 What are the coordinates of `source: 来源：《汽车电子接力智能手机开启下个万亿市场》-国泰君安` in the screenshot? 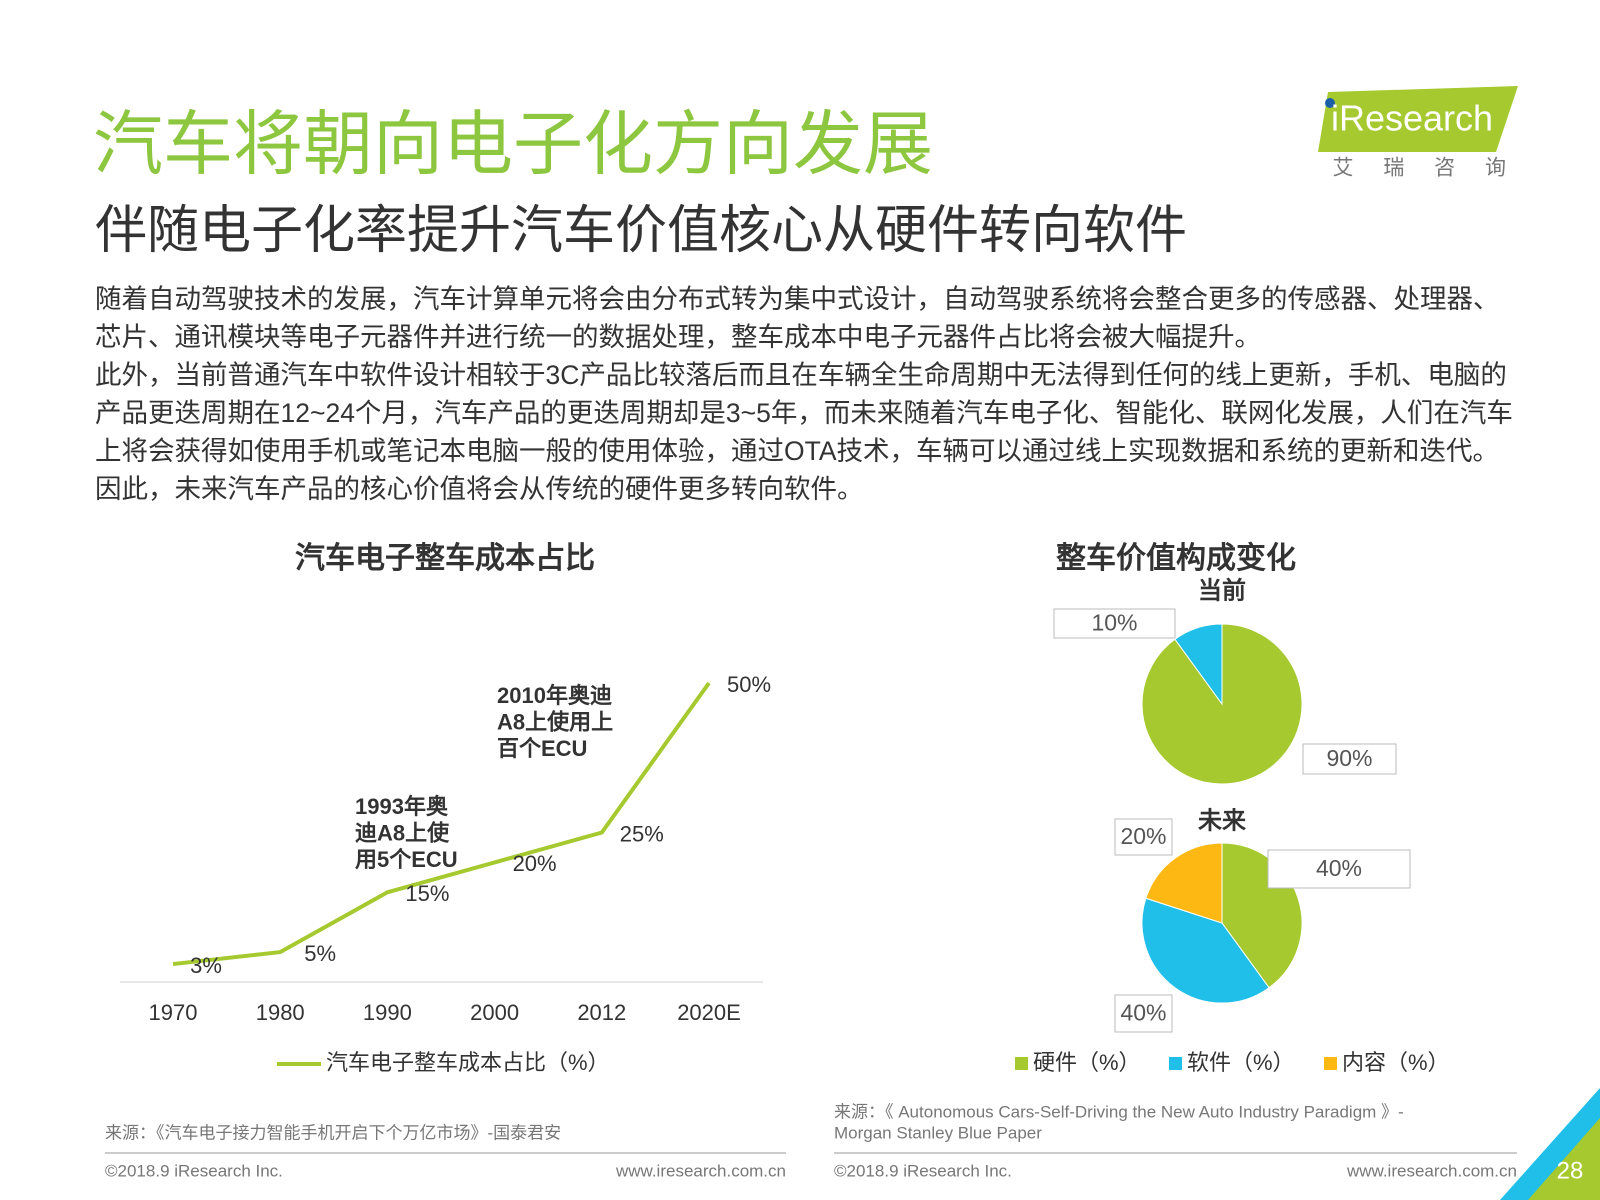 It's located at (333, 1132).